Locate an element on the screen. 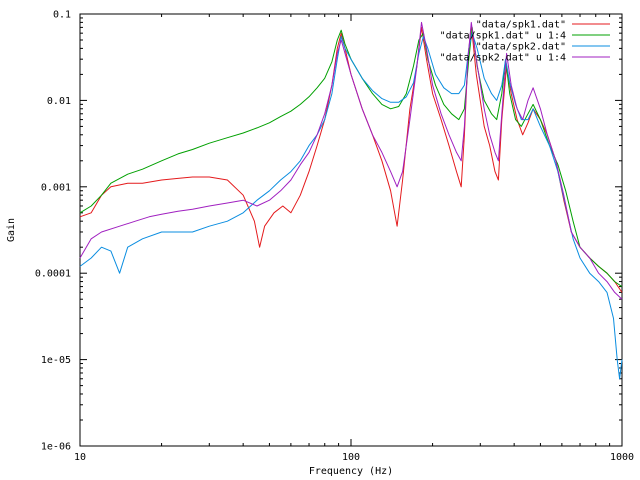  x-tick-label: 10 is located at coordinates (80, 457).